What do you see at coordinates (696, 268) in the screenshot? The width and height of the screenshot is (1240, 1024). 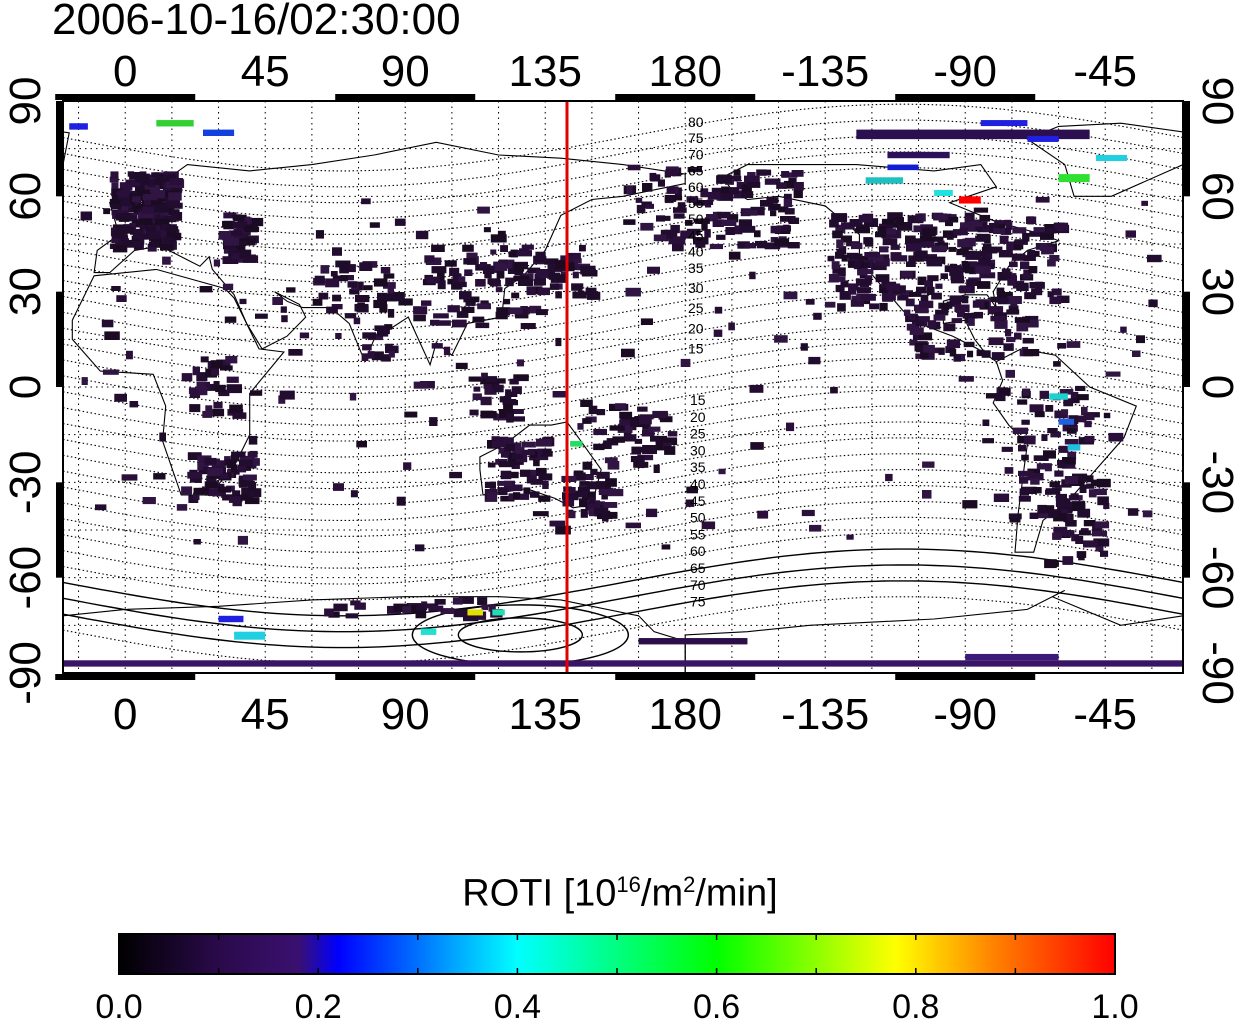 I see `contour-label-north: 35` at bounding box center [696, 268].